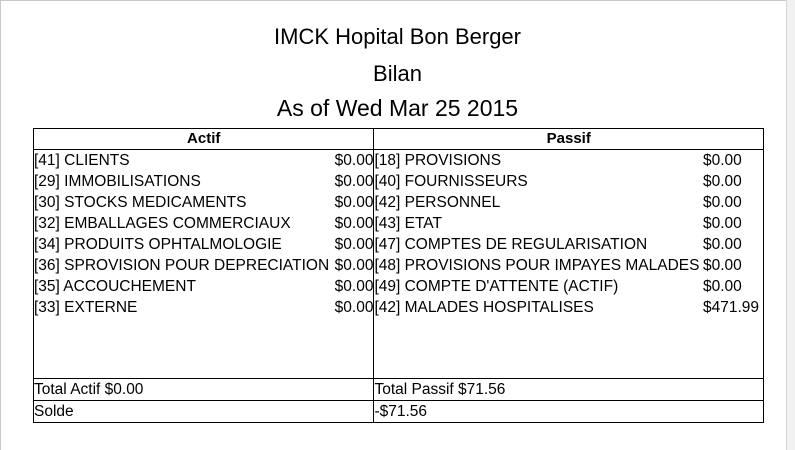 This screenshot has width=795, height=450. I want to click on account-name: [40] FOURNISSEURS, so click(451, 181).